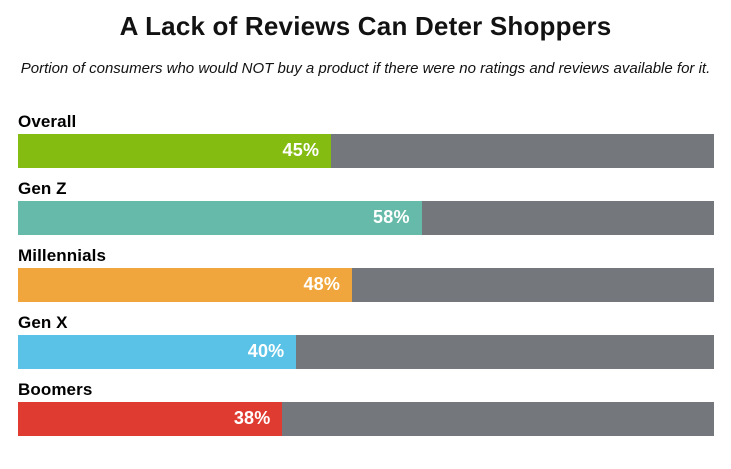 The image size is (731, 469). I want to click on bar-track: 45%, so click(366, 150).